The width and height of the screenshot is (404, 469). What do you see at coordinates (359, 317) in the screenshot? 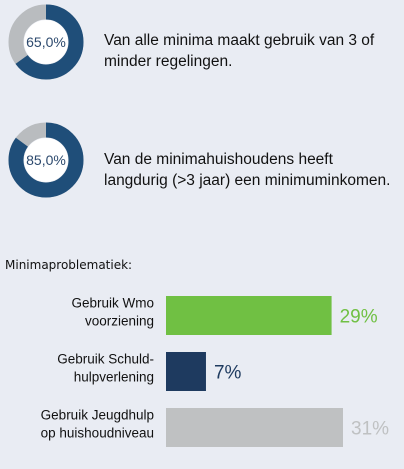
I see `bar-value-label: 29%` at bounding box center [359, 317].